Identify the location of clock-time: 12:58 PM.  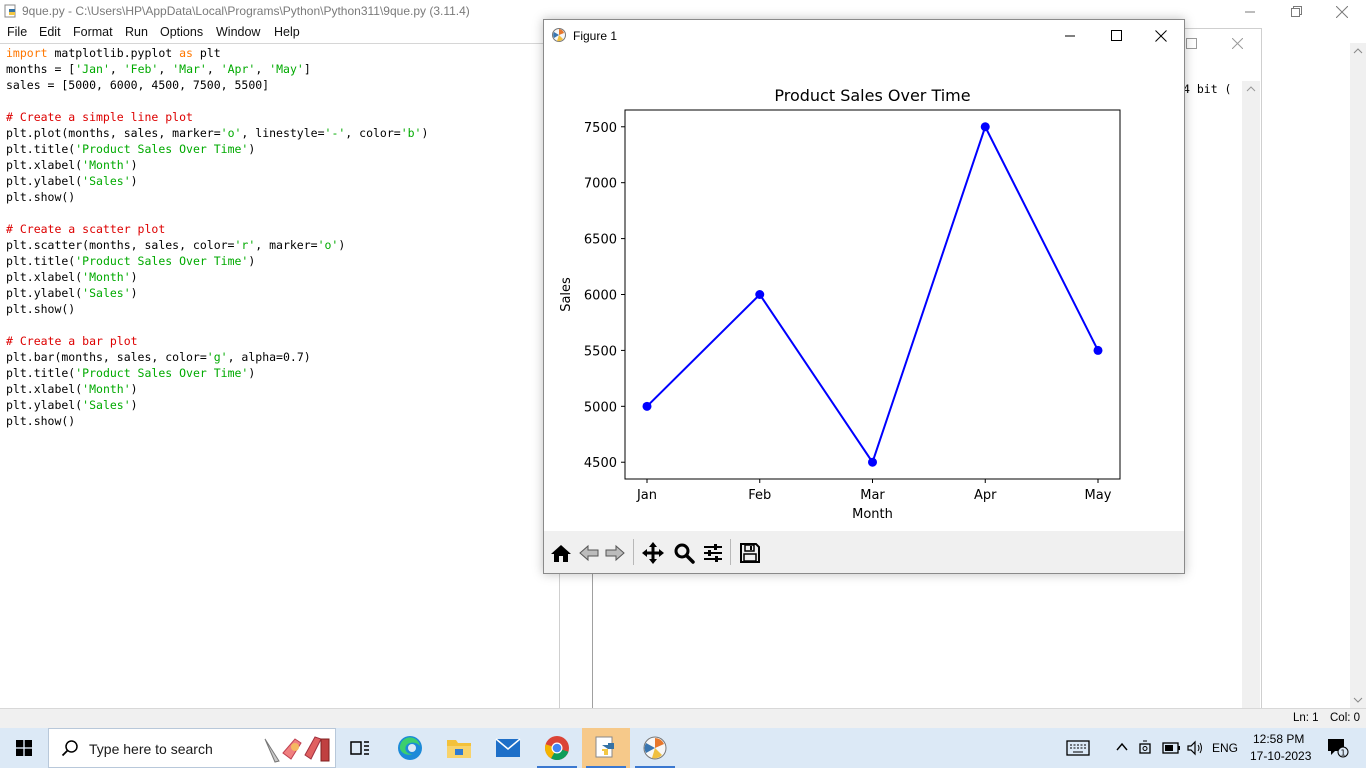
(1279, 739).